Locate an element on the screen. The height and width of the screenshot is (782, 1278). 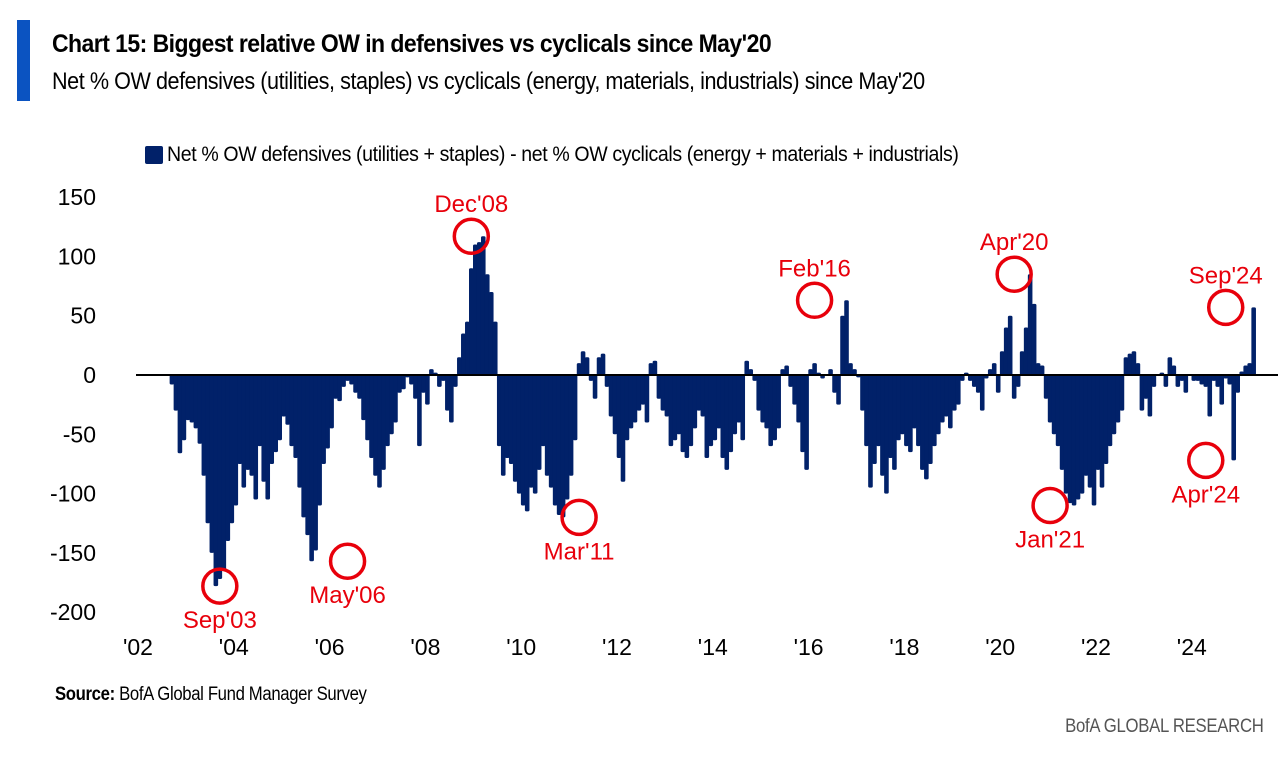
y-tick-label: 150 is located at coordinates (77, 197).